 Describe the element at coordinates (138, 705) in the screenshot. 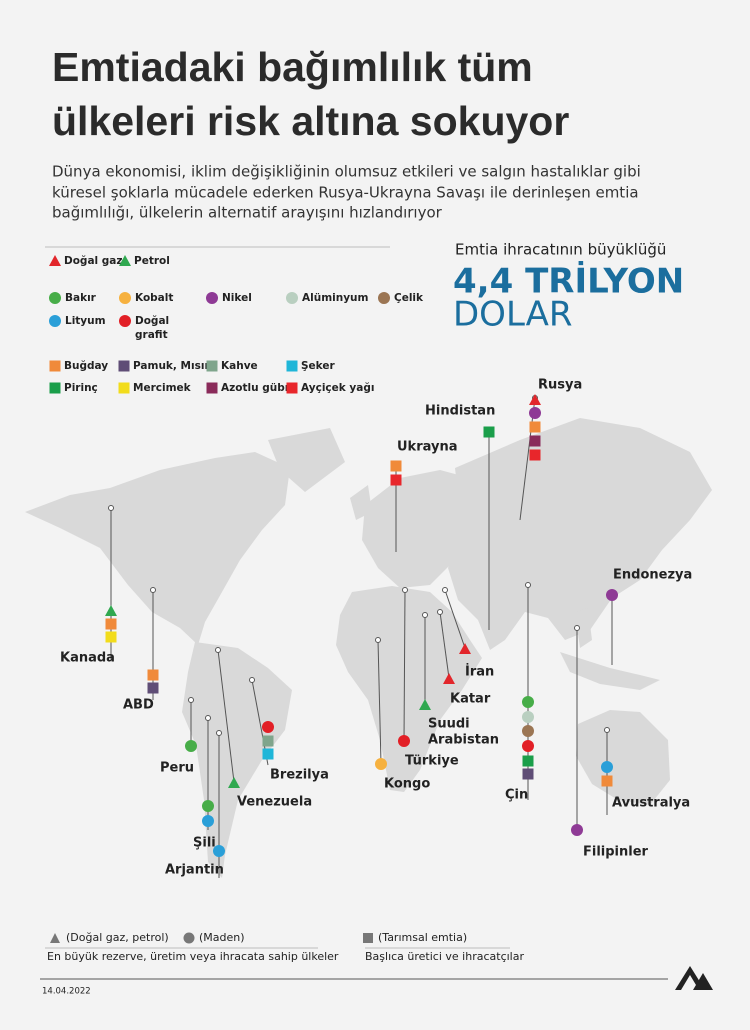

I see `country-label: ABD` at that location.